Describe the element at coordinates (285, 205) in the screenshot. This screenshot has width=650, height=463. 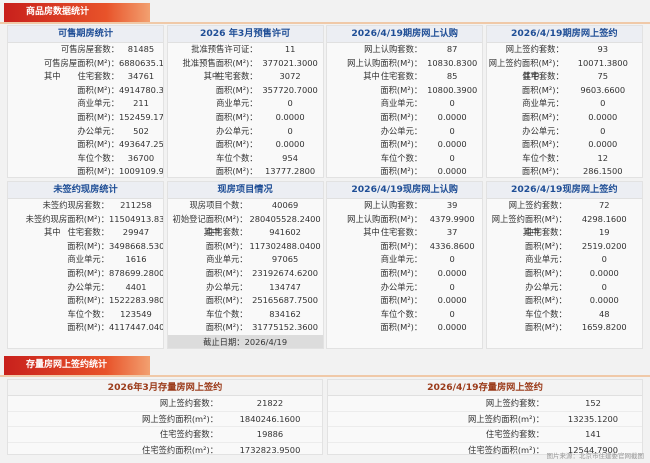
I see `row-value: 40069` at that location.